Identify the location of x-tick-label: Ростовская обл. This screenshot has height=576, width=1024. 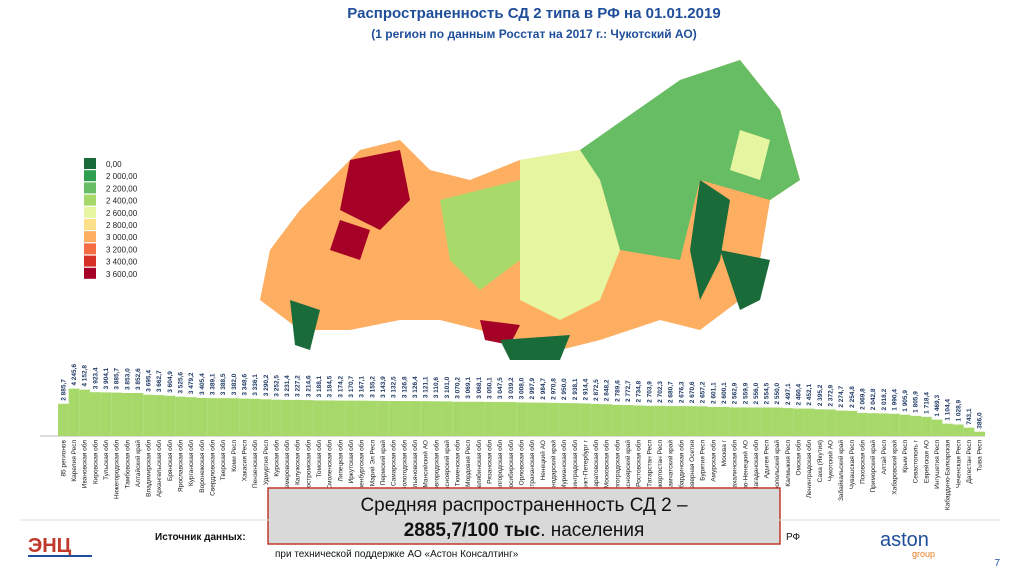
(639, 463).